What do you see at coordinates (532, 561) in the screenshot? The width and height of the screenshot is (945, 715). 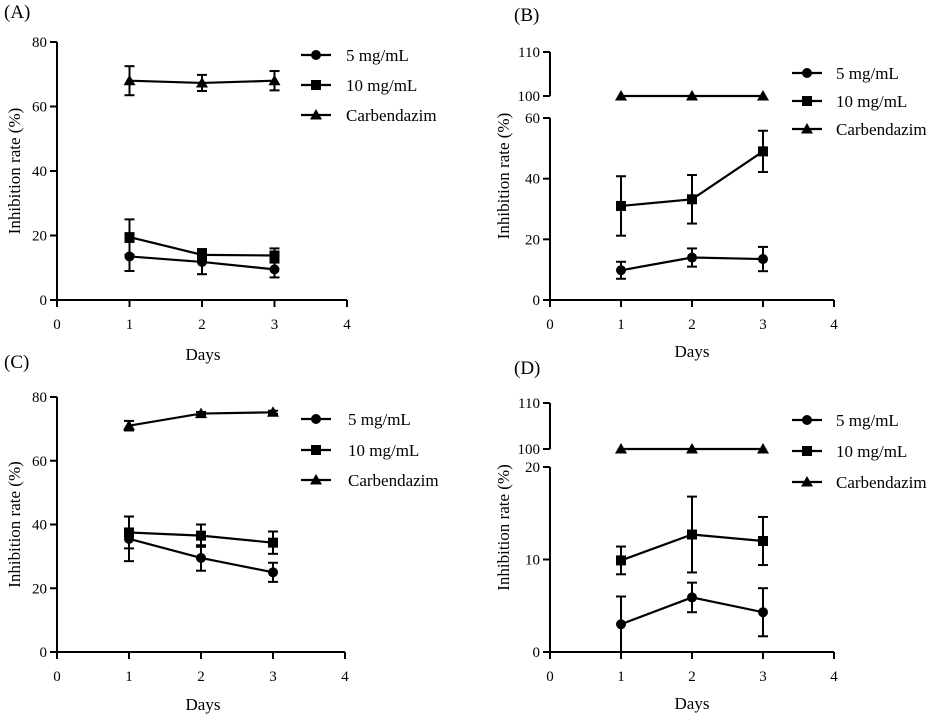 I see `y-tick-label: 10` at bounding box center [532, 561].